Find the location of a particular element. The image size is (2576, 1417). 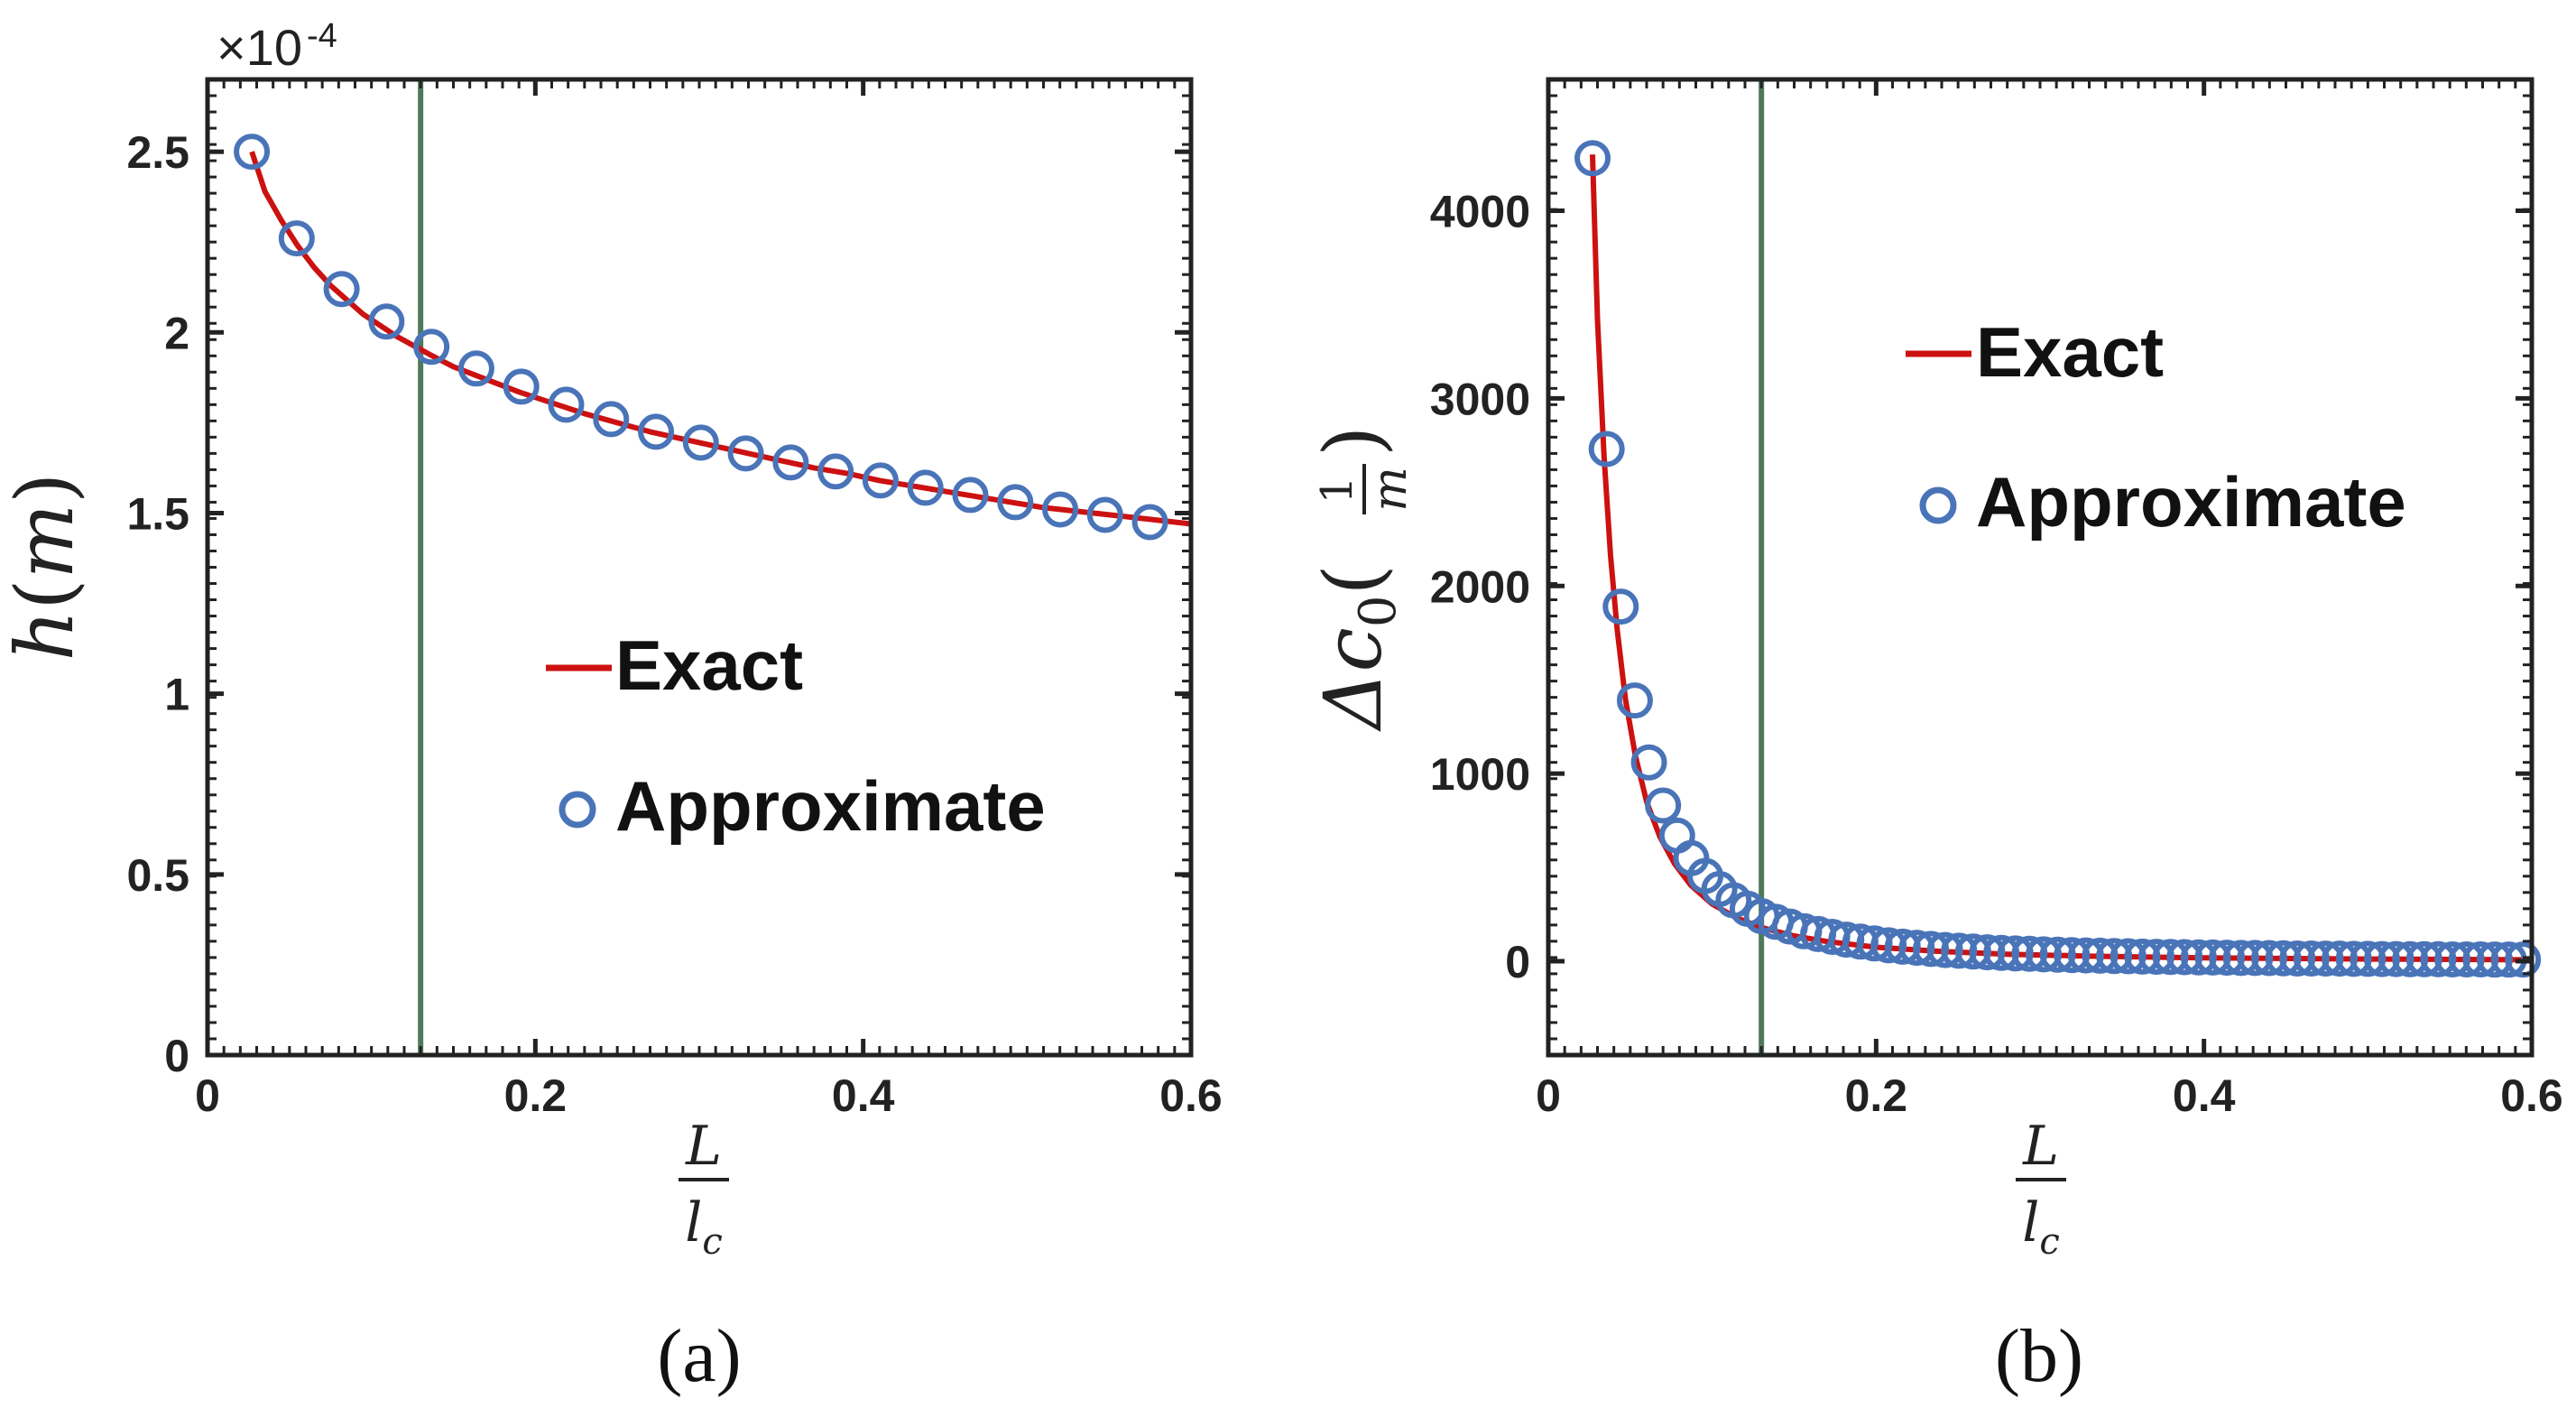

panel-a-ylabel-unit: m is located at coordinates (45, 541).